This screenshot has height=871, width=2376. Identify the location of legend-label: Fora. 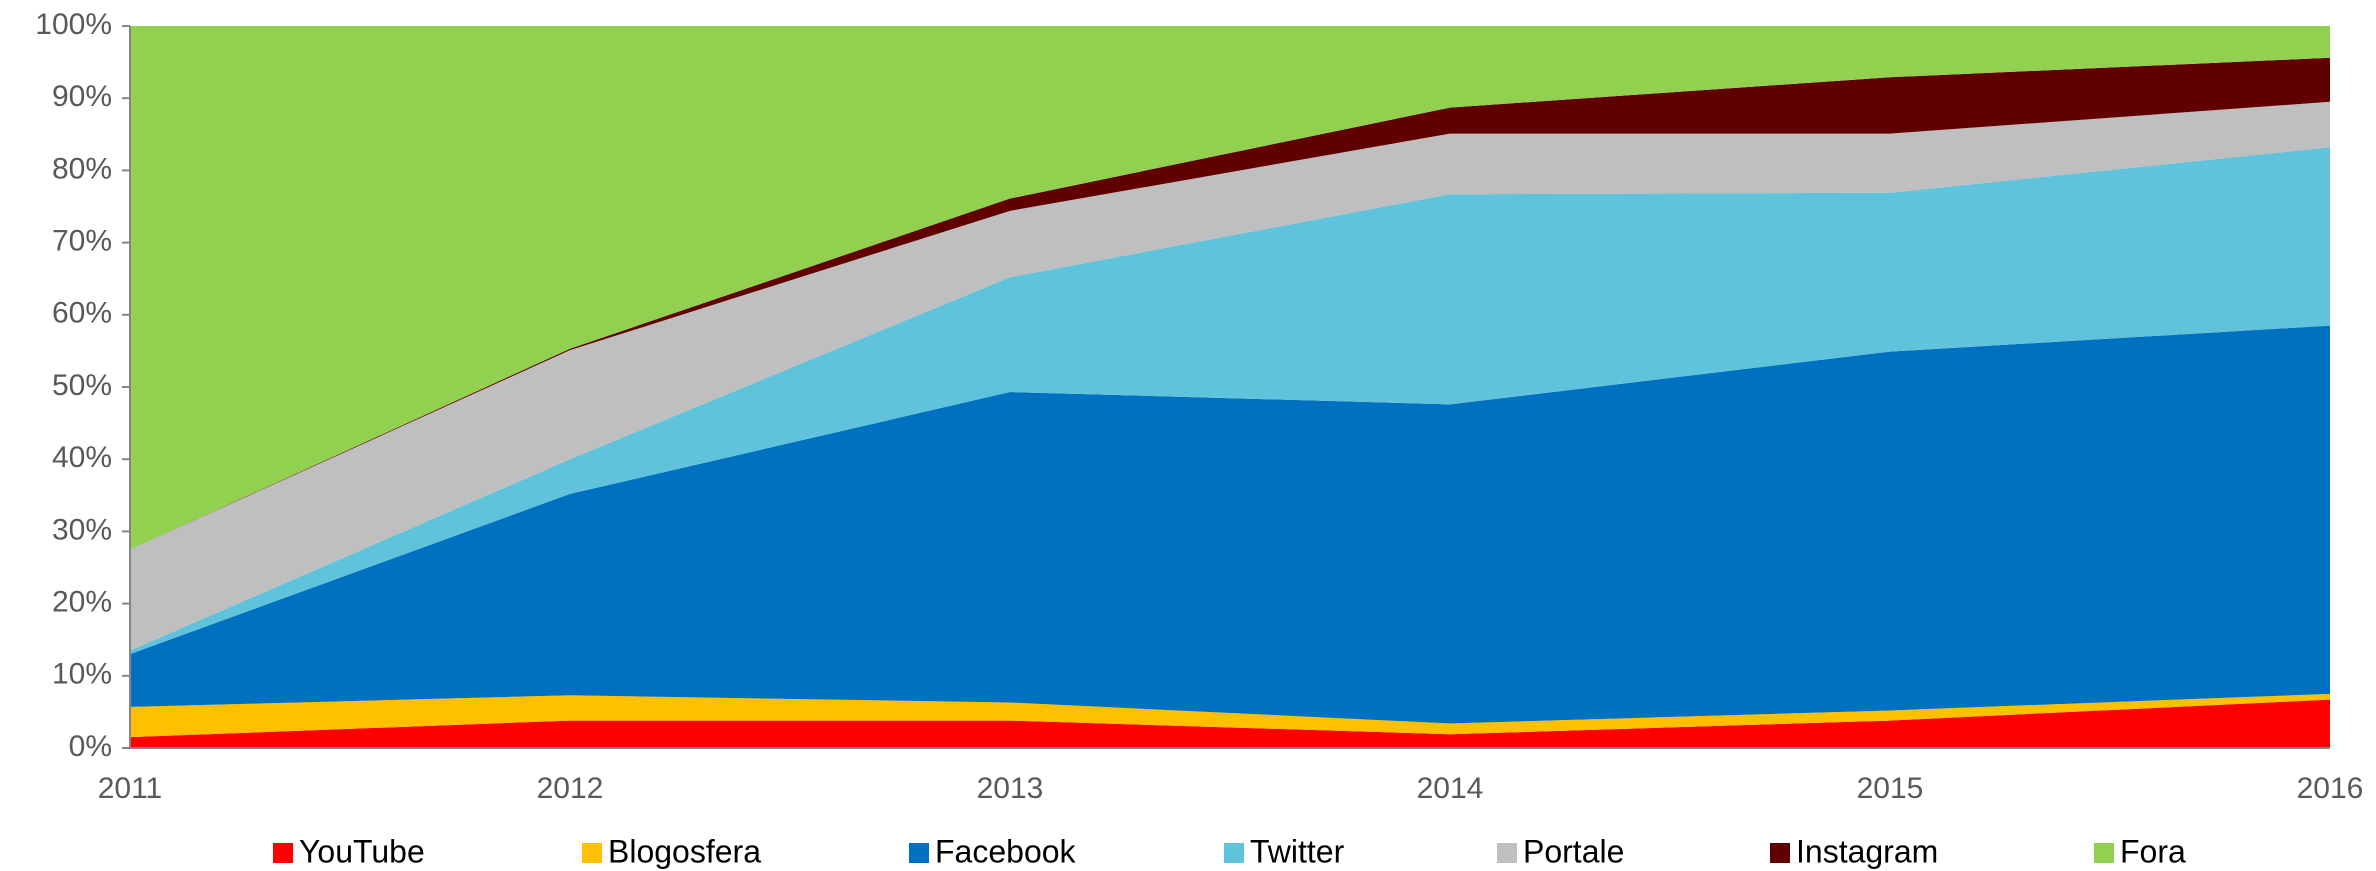
(2153, 851).